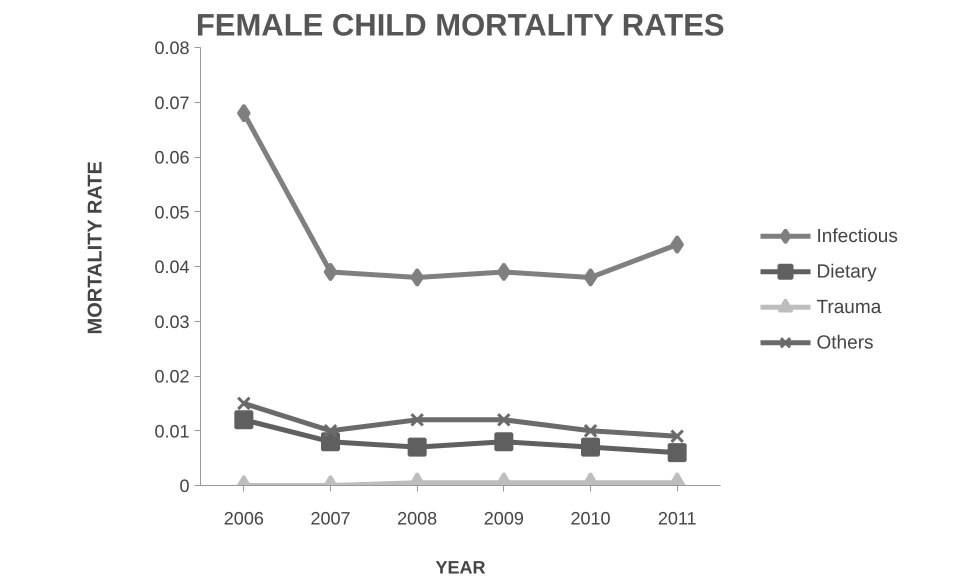 The image size is (969, 587). I want to click on y-tick-label: 0.05, so click(172, 212).